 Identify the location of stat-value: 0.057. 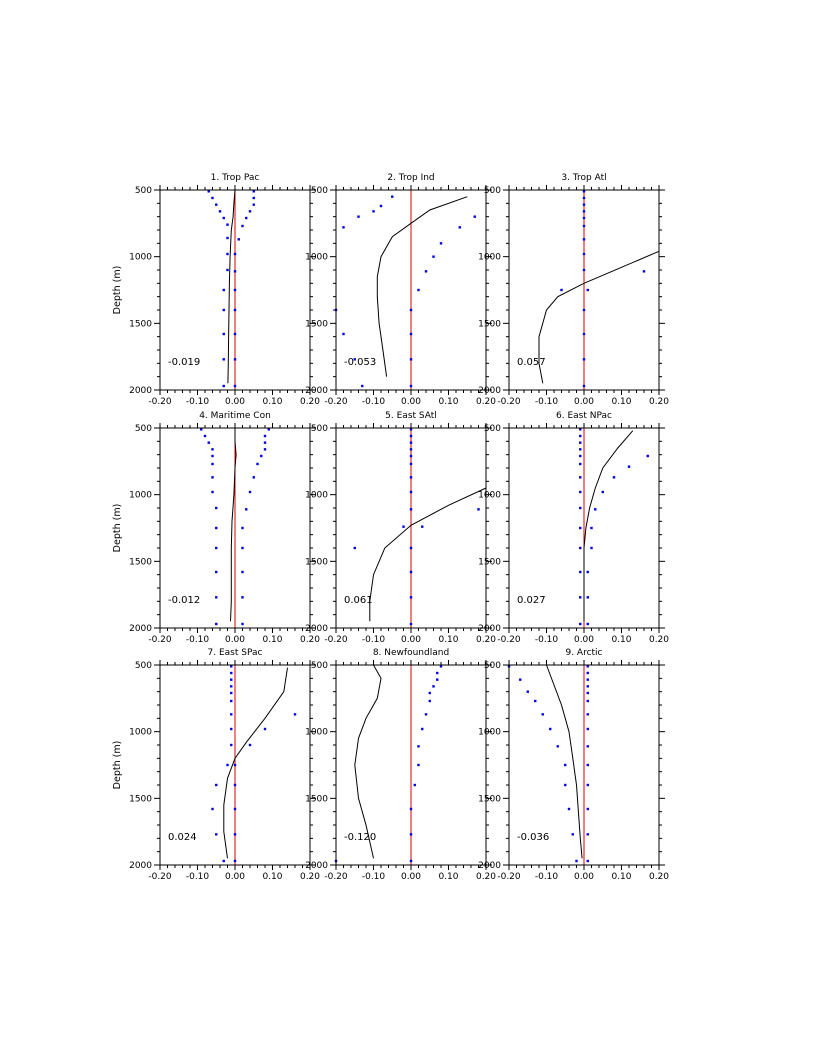
(531, 362).